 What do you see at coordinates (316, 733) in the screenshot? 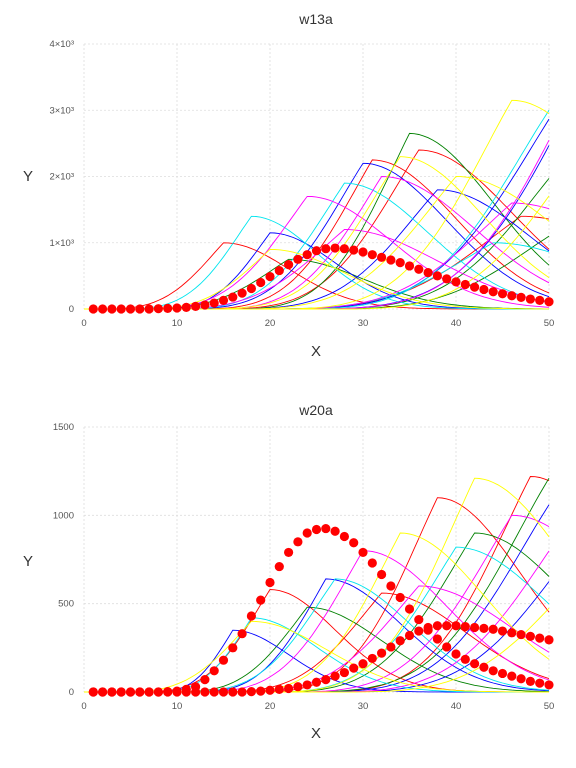
I see `x-axis-label: X` at bounding box center [316, 733].